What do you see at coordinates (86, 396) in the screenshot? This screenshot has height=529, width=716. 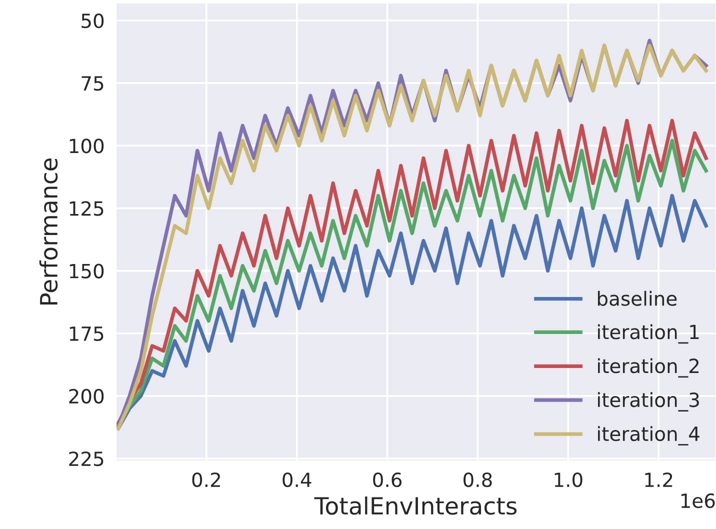 I see `y-tick-label: 200` at bounding box center [86, 396].